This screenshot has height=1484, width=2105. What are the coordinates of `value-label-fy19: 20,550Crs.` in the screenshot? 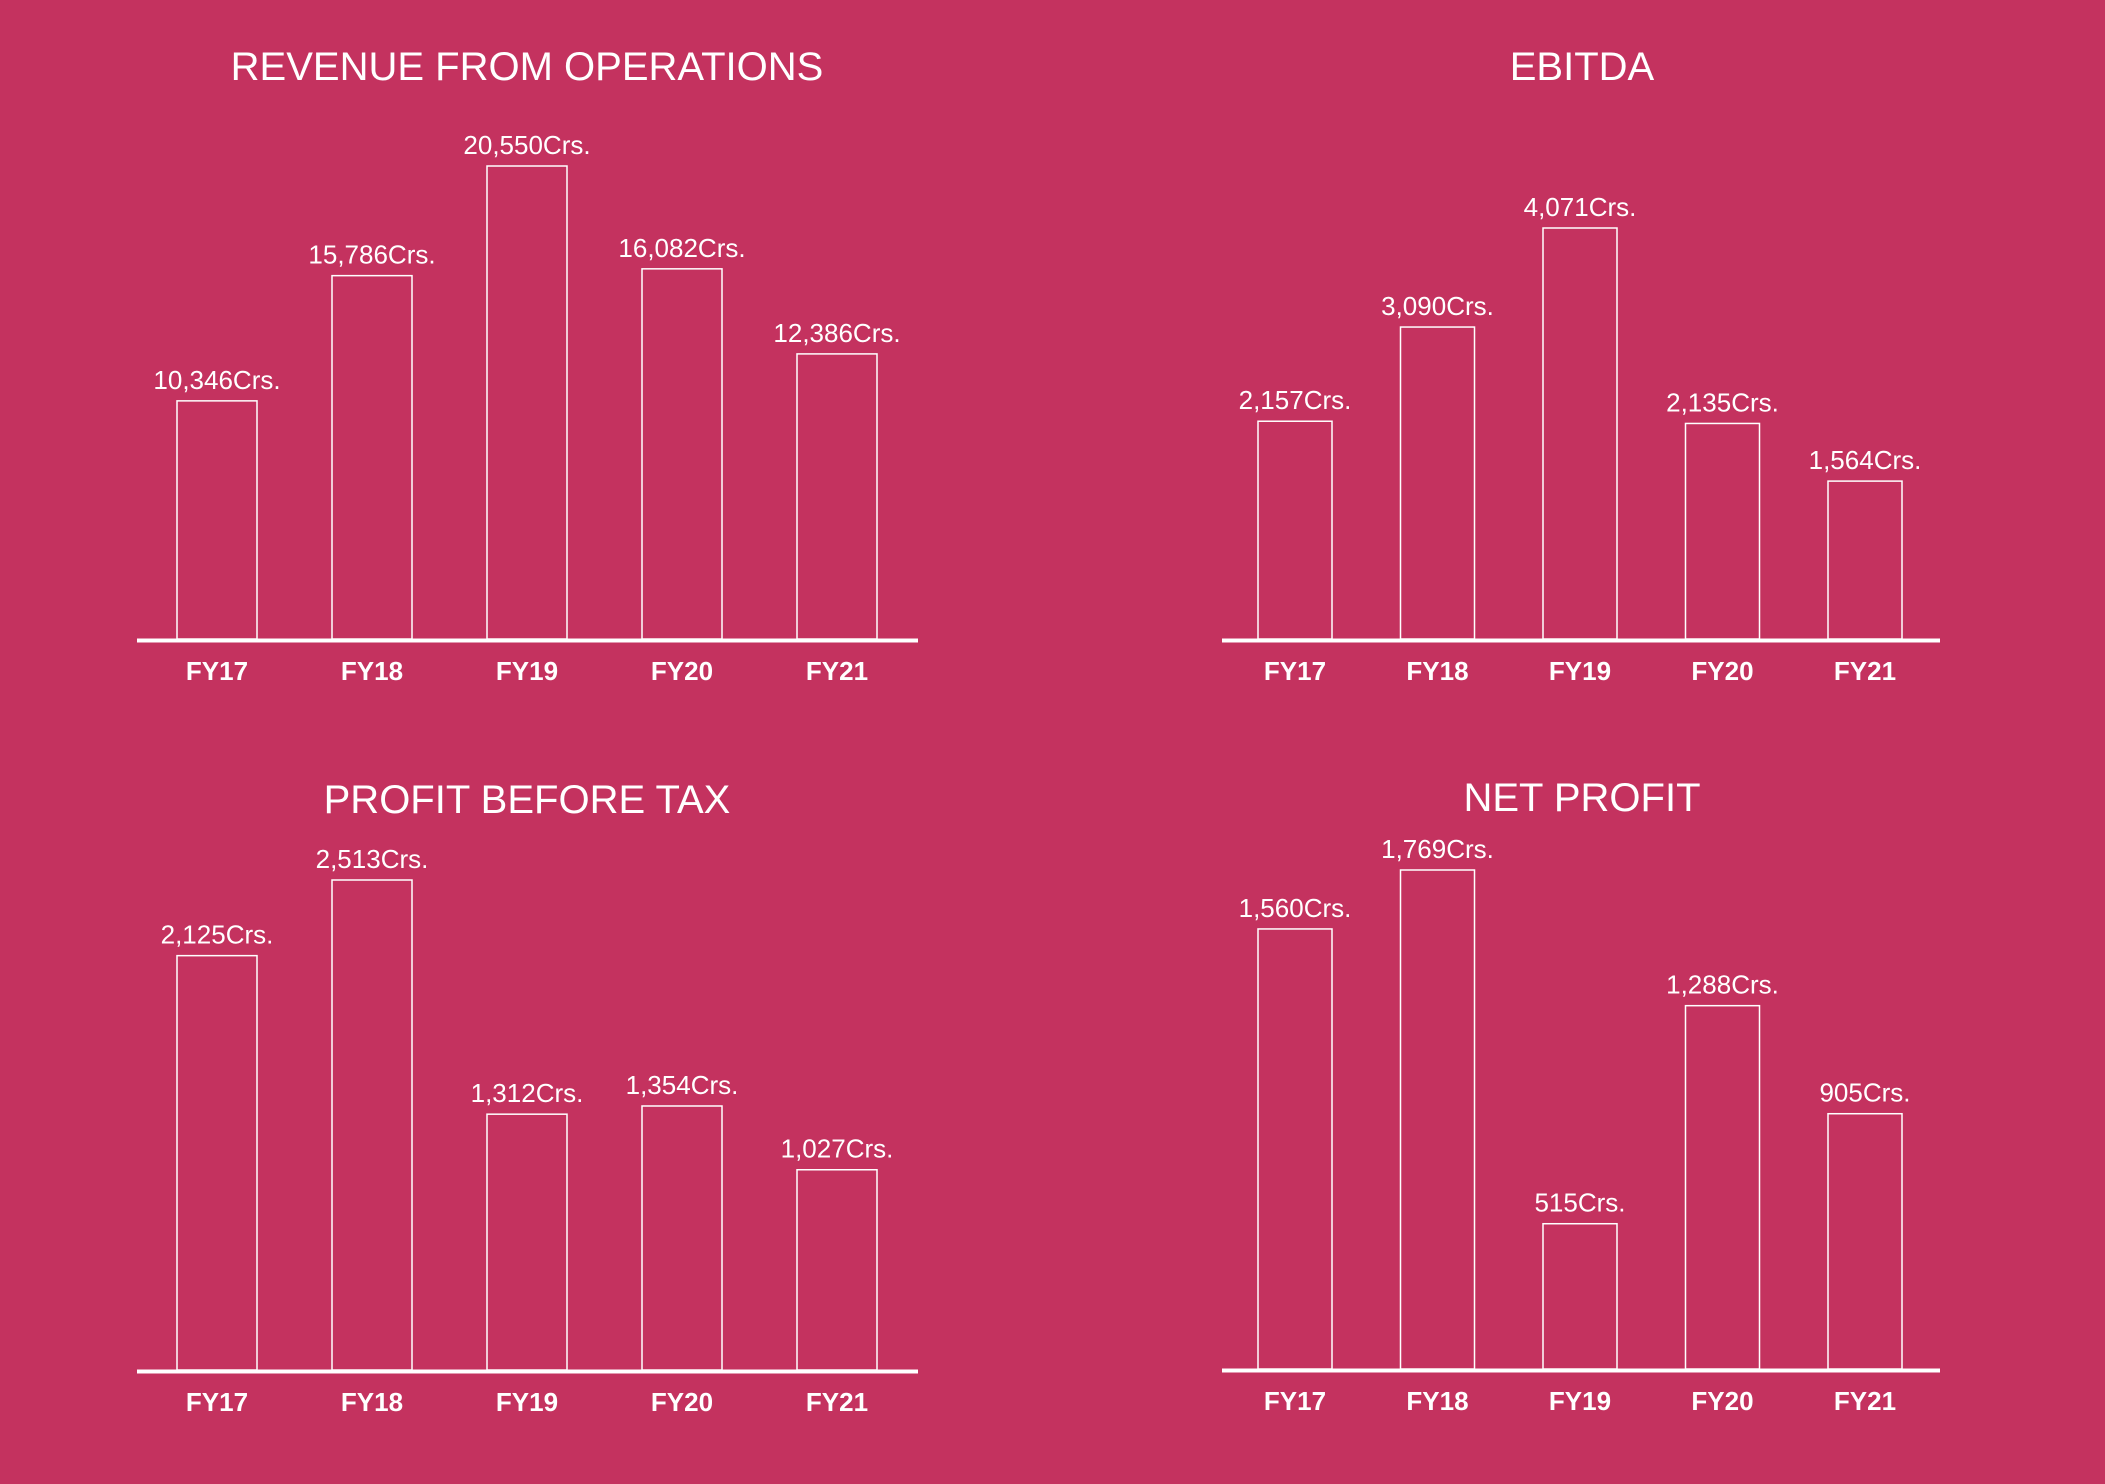 It's located at (526, 145).